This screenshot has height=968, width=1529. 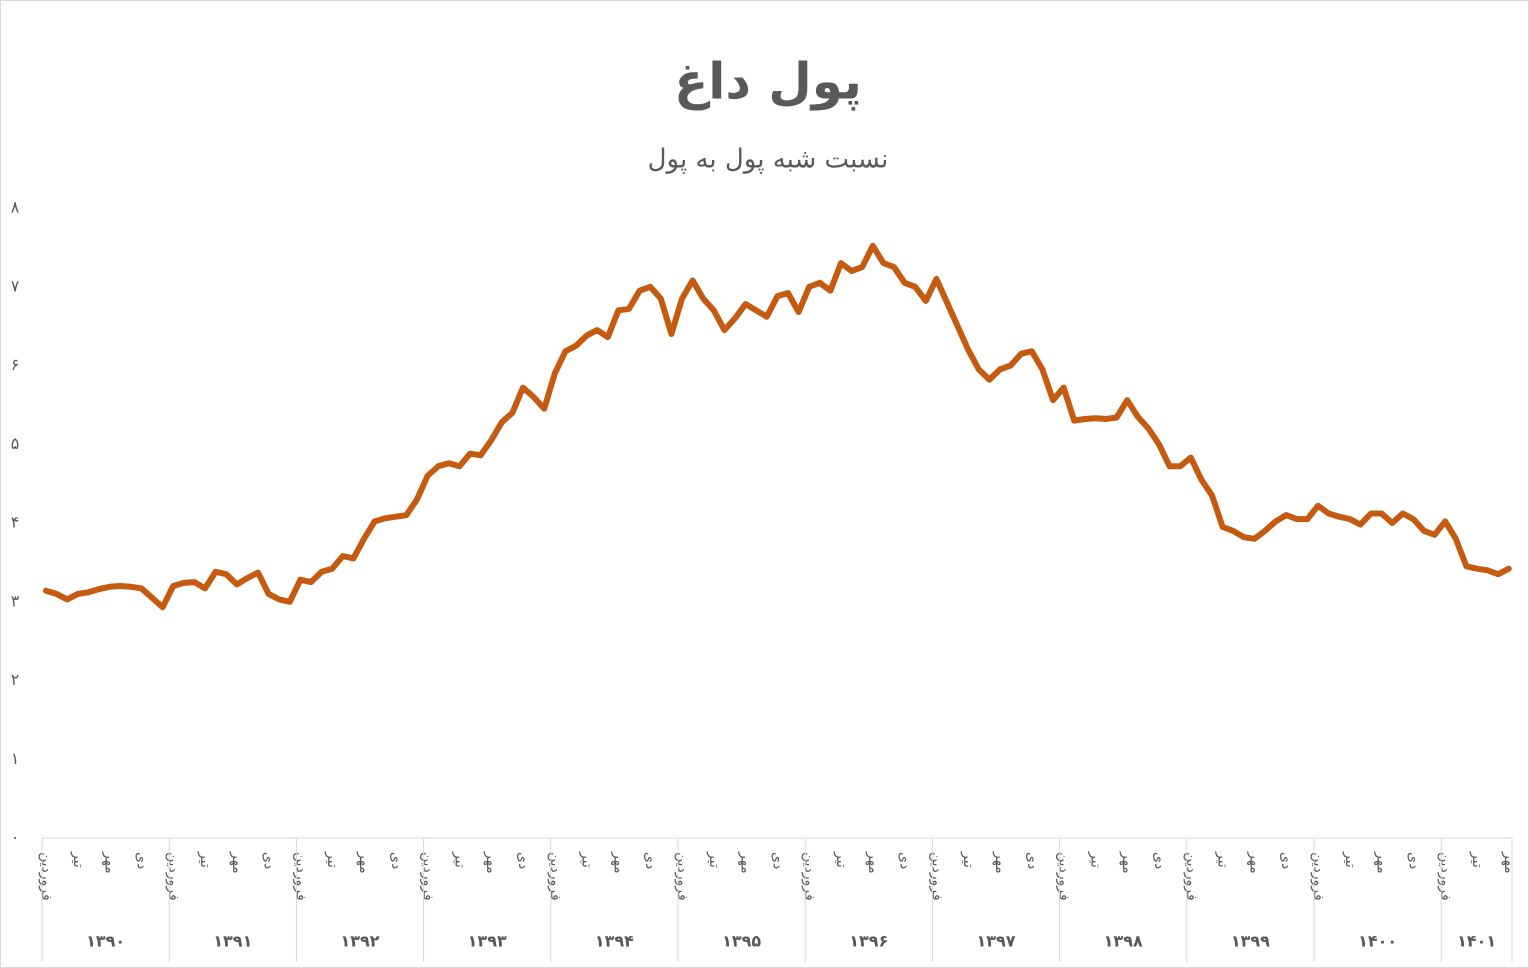 What do you see at coordinates (15, 837) in the screenshot?
I see `y-tick-label: ۰` at bounding box center [15, 837].